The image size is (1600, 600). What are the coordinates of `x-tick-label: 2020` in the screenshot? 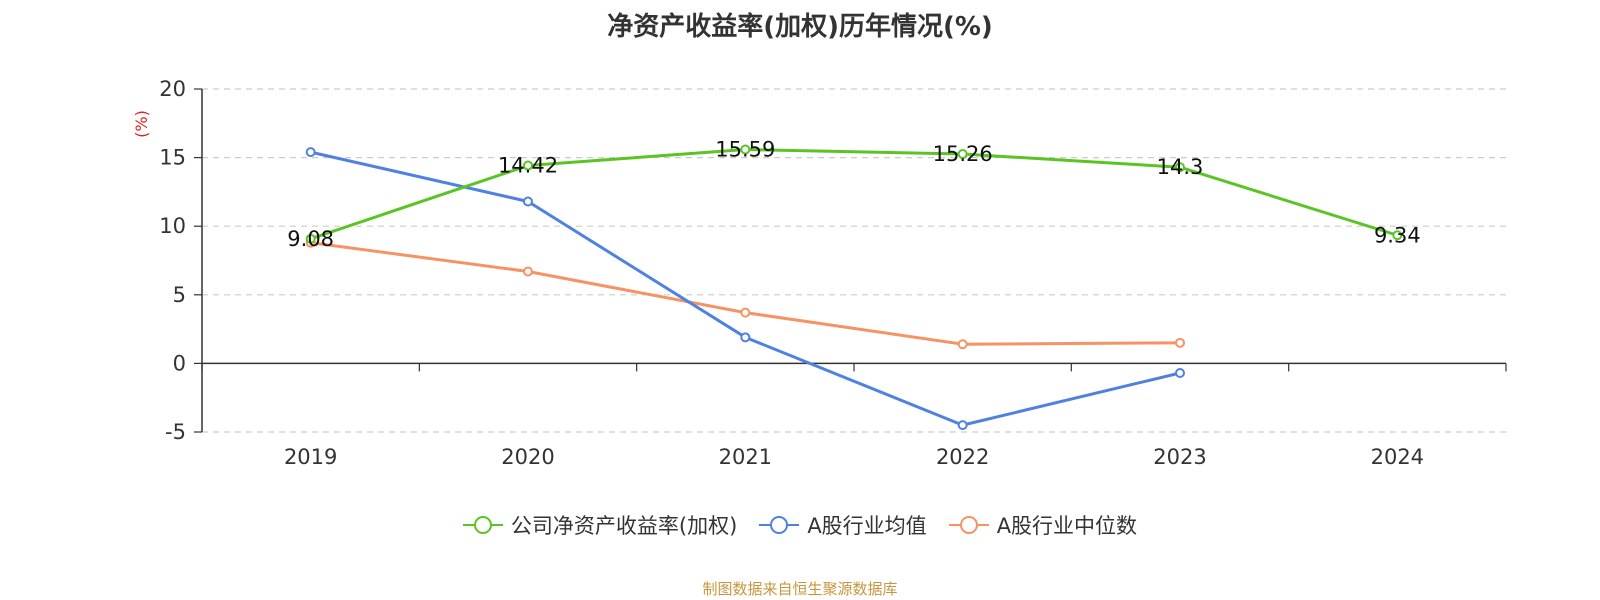 It's located at (527, 457).